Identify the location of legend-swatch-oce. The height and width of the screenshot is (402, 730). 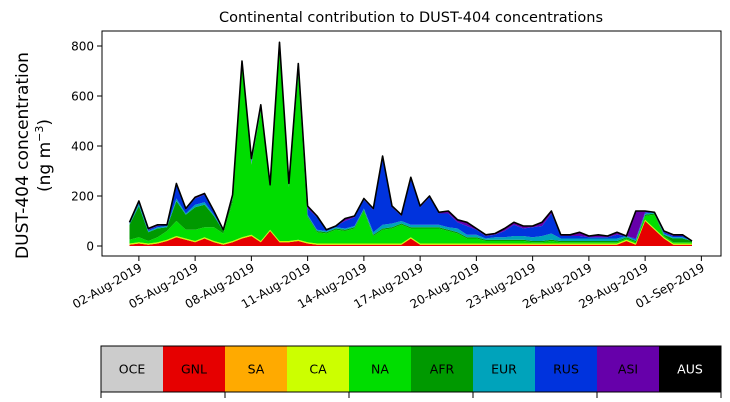
(132, 369).